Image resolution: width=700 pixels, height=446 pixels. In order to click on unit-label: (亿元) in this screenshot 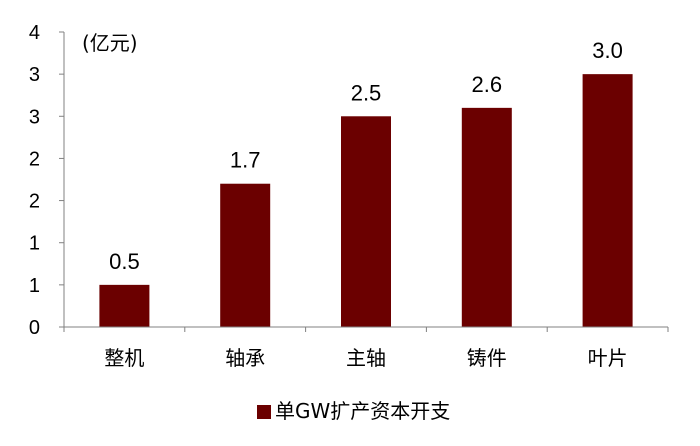, I will do `click(110, 43)`.